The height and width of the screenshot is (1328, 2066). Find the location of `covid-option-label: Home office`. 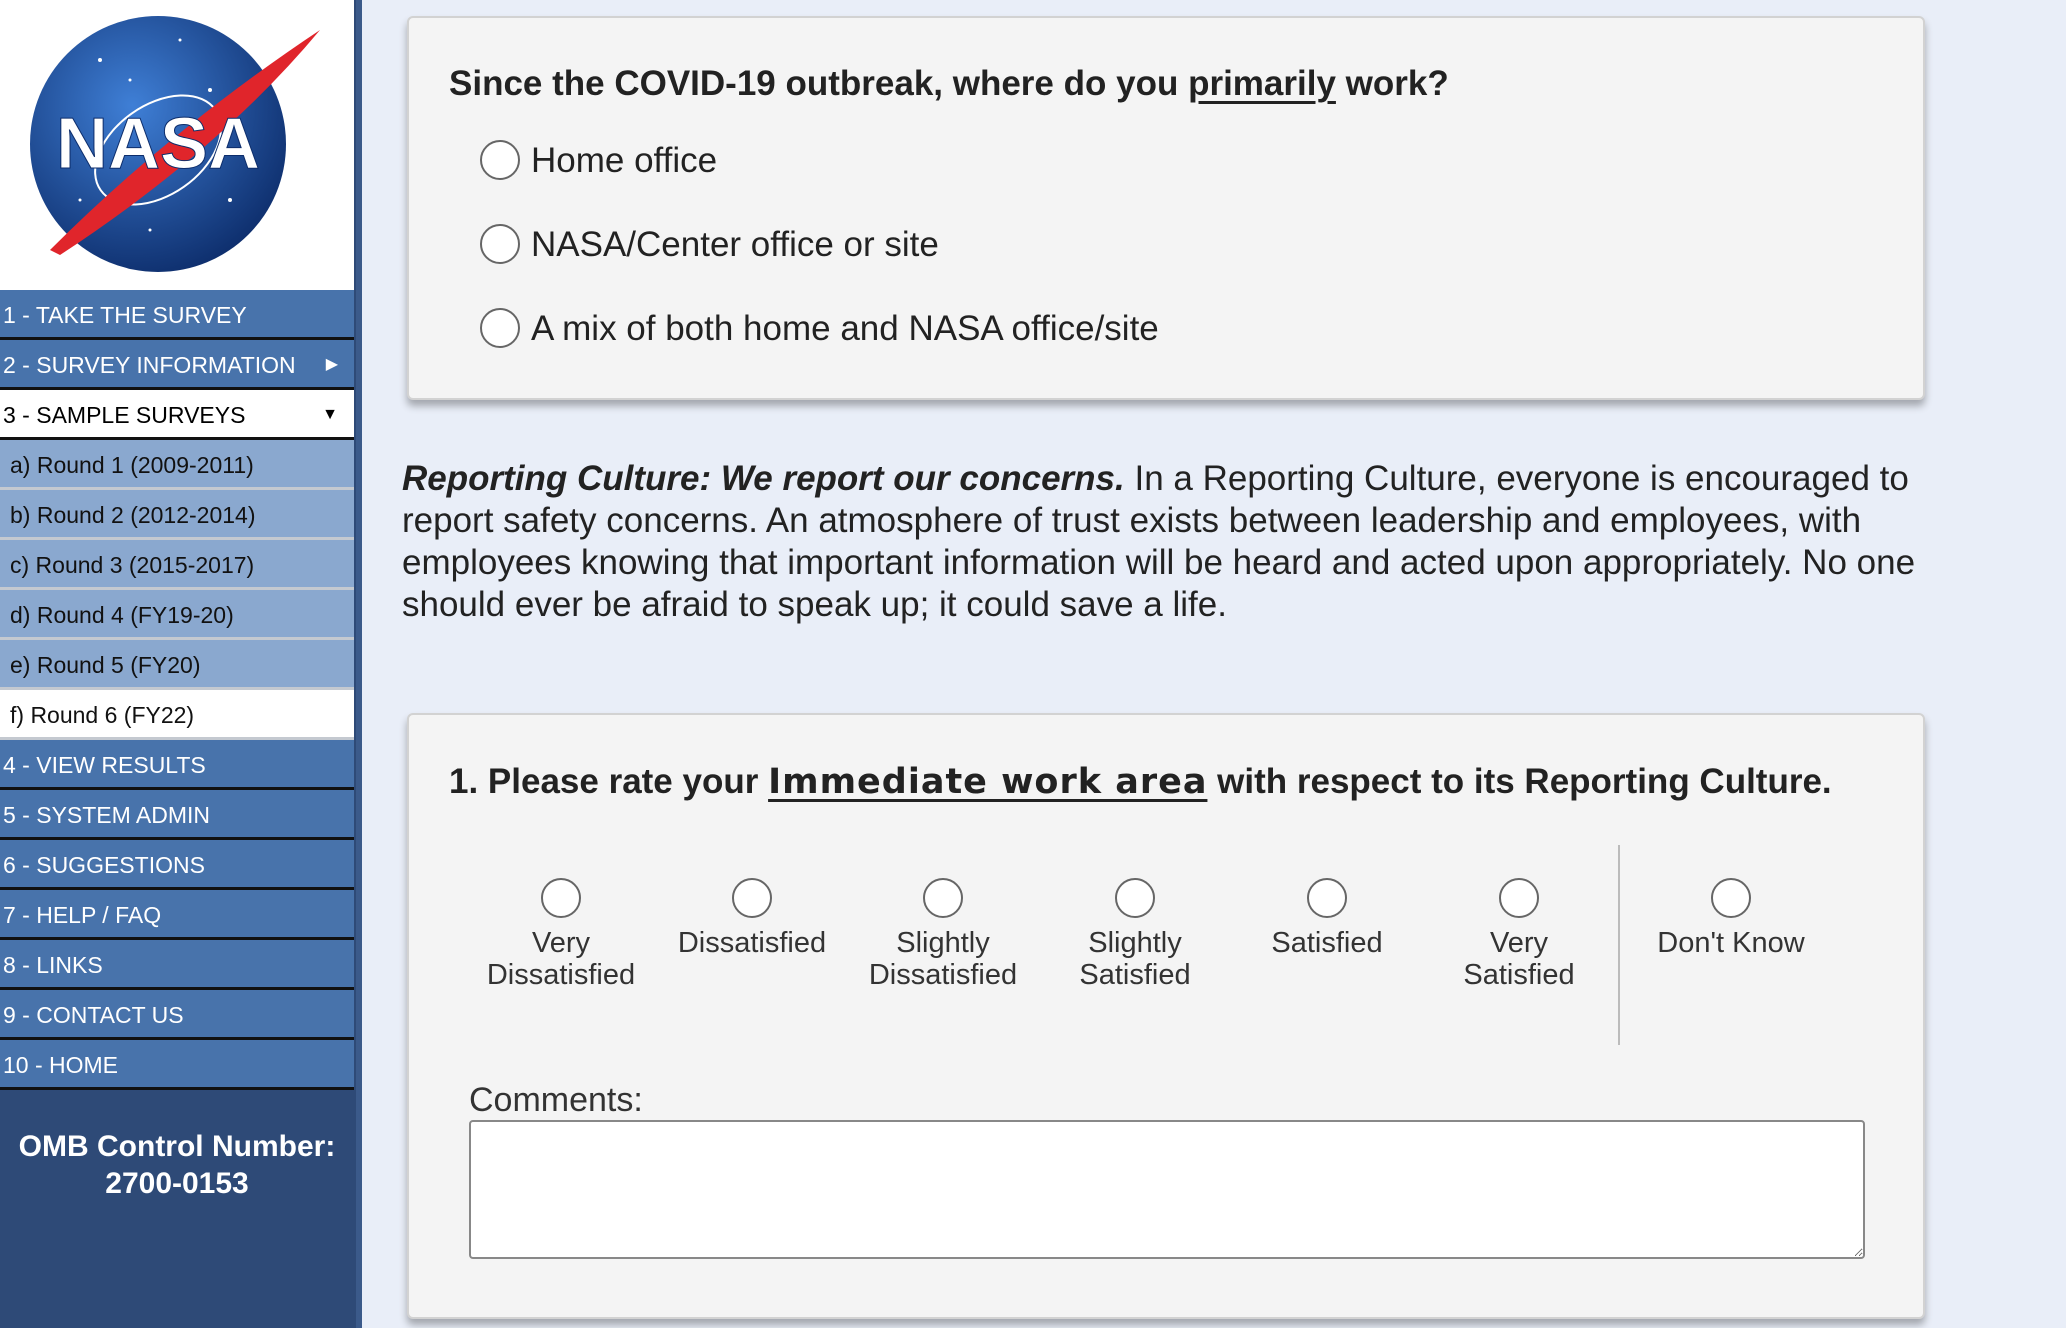

covid-option-label: Home office is located at coordinates (624, 160).